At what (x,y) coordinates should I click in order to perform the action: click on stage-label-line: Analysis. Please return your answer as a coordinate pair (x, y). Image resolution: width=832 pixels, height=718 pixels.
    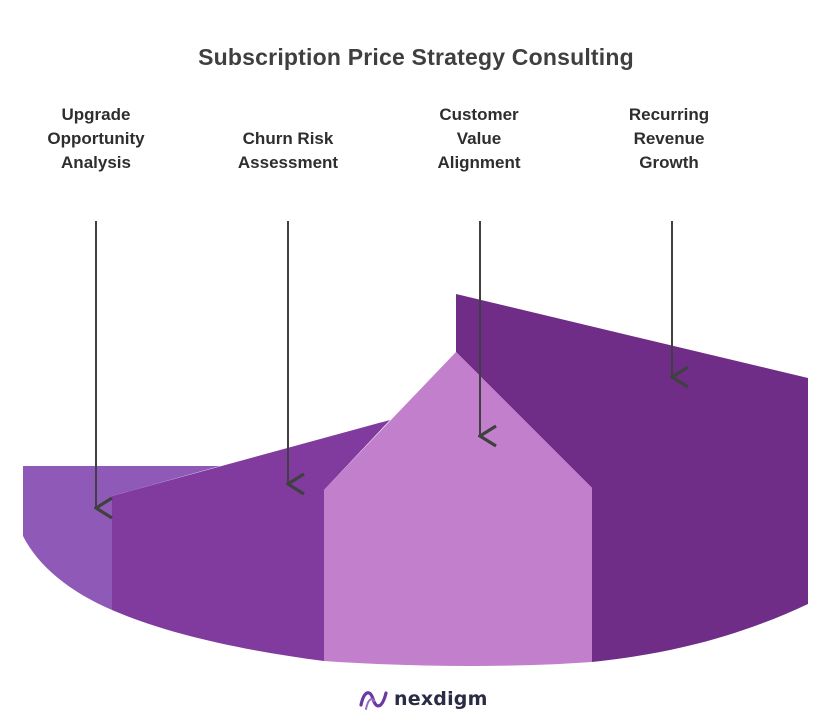
    Looking at the image, I should click on (96, 162).